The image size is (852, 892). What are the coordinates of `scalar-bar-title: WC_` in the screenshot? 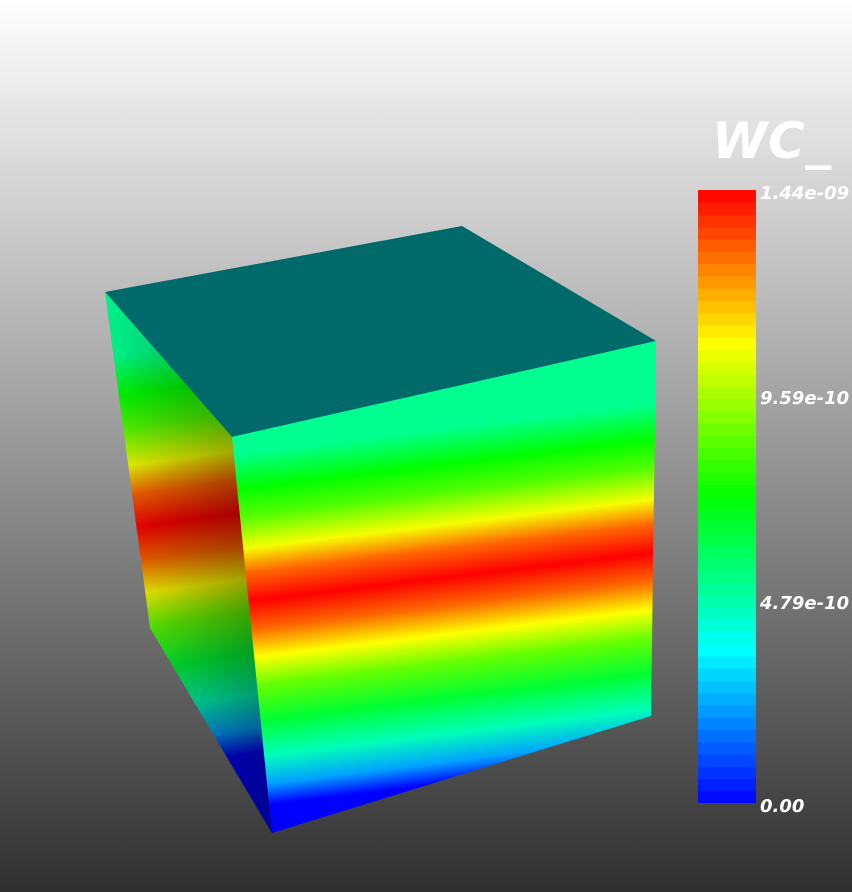 It's located at (772, 141).